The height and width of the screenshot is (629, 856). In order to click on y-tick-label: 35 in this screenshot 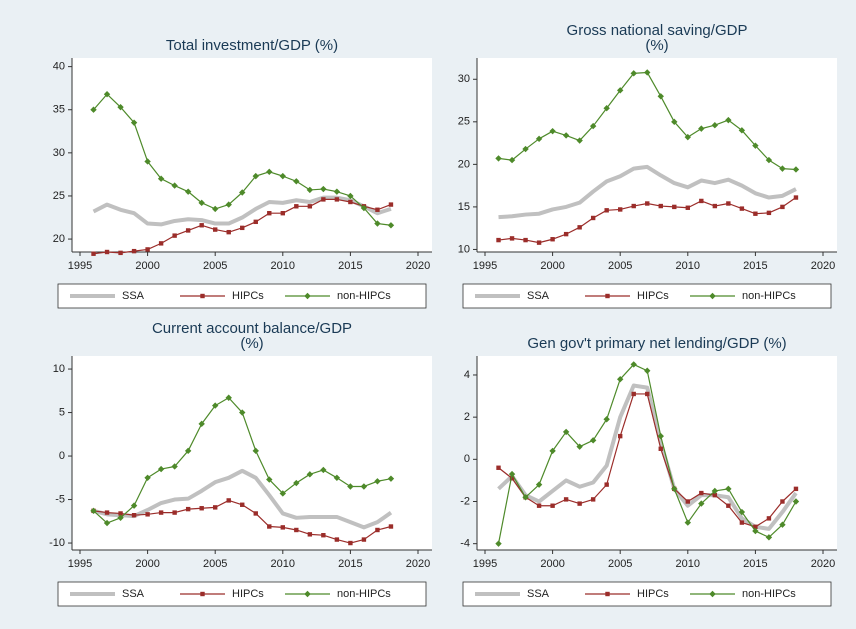, I will do `click(59, 110)`.